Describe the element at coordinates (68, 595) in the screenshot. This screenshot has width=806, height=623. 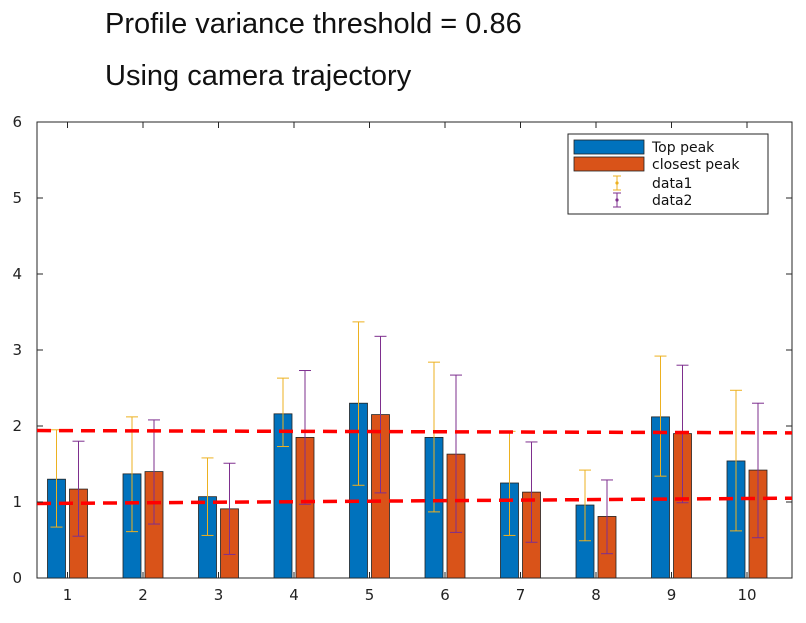
I see `x-tick-label: 1` at that location.